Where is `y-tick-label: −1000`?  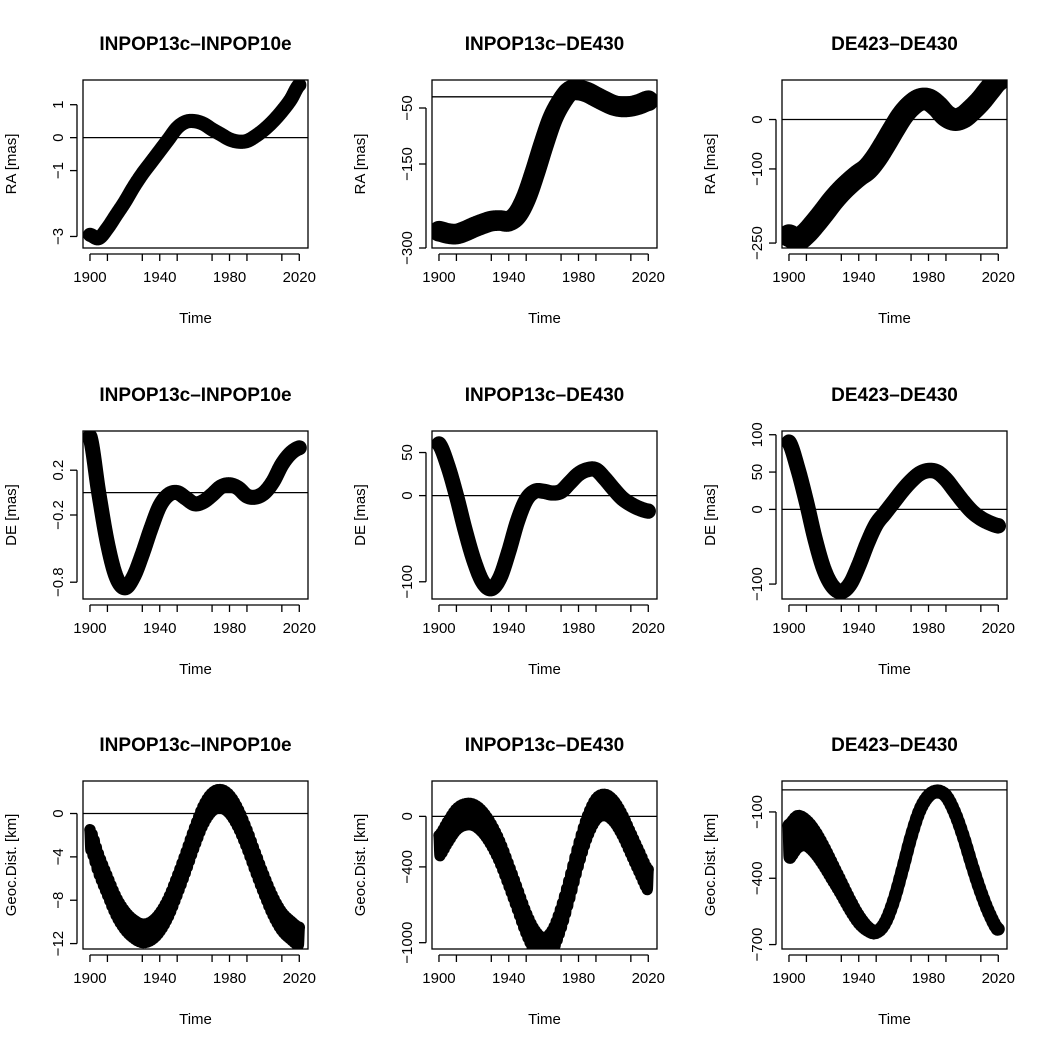 y-tick-label: −1000 is located at coordinates (407, 943).